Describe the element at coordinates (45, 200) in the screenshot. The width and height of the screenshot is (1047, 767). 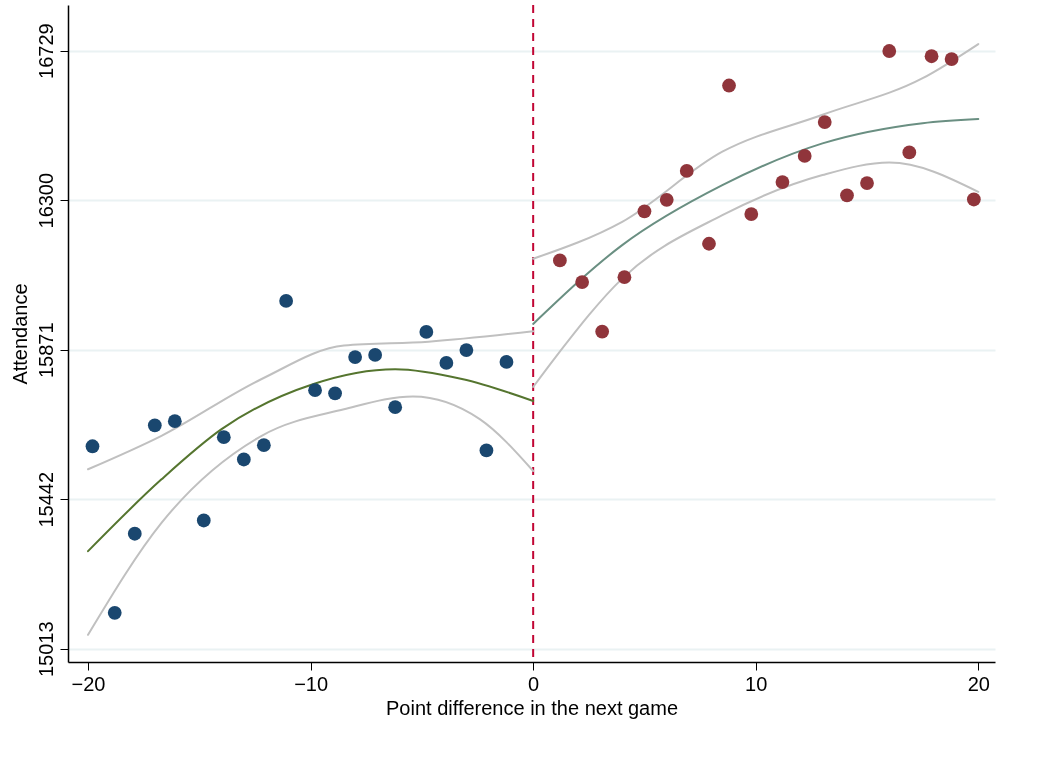
I see `y-tick-label: 16300` at that location.